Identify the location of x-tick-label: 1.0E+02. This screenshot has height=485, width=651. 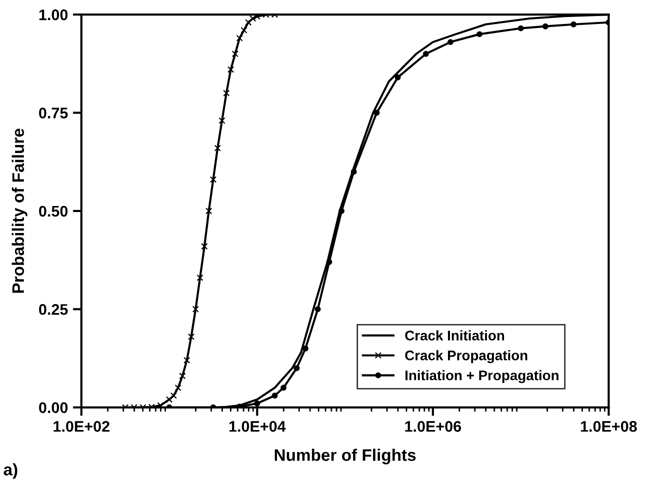
(82, 426).